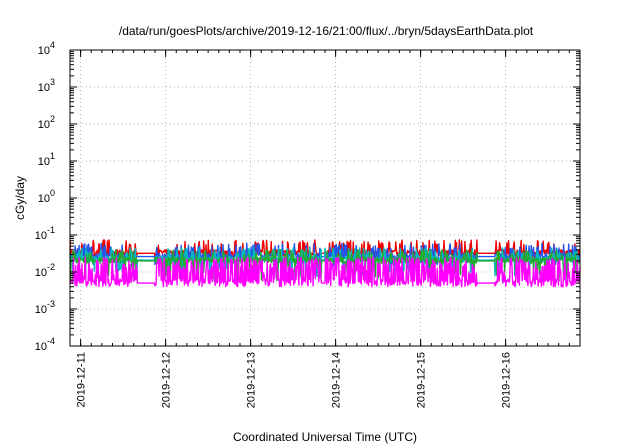 This screenshot has height=448, width=640. Describe the element at coordinates (325, 272) in the screenshot. I see `series-line` at that location.